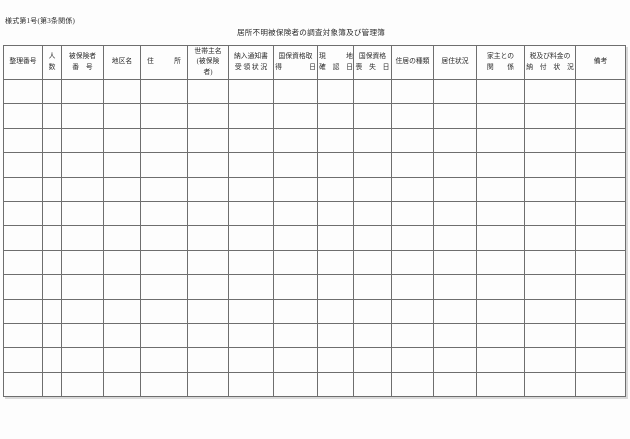 This screenshot has width=630, height=439. What do you see at coordinates (164, 62) in the screenshot?
I see `column-header: 住 所` at bounding box center [164, 62].